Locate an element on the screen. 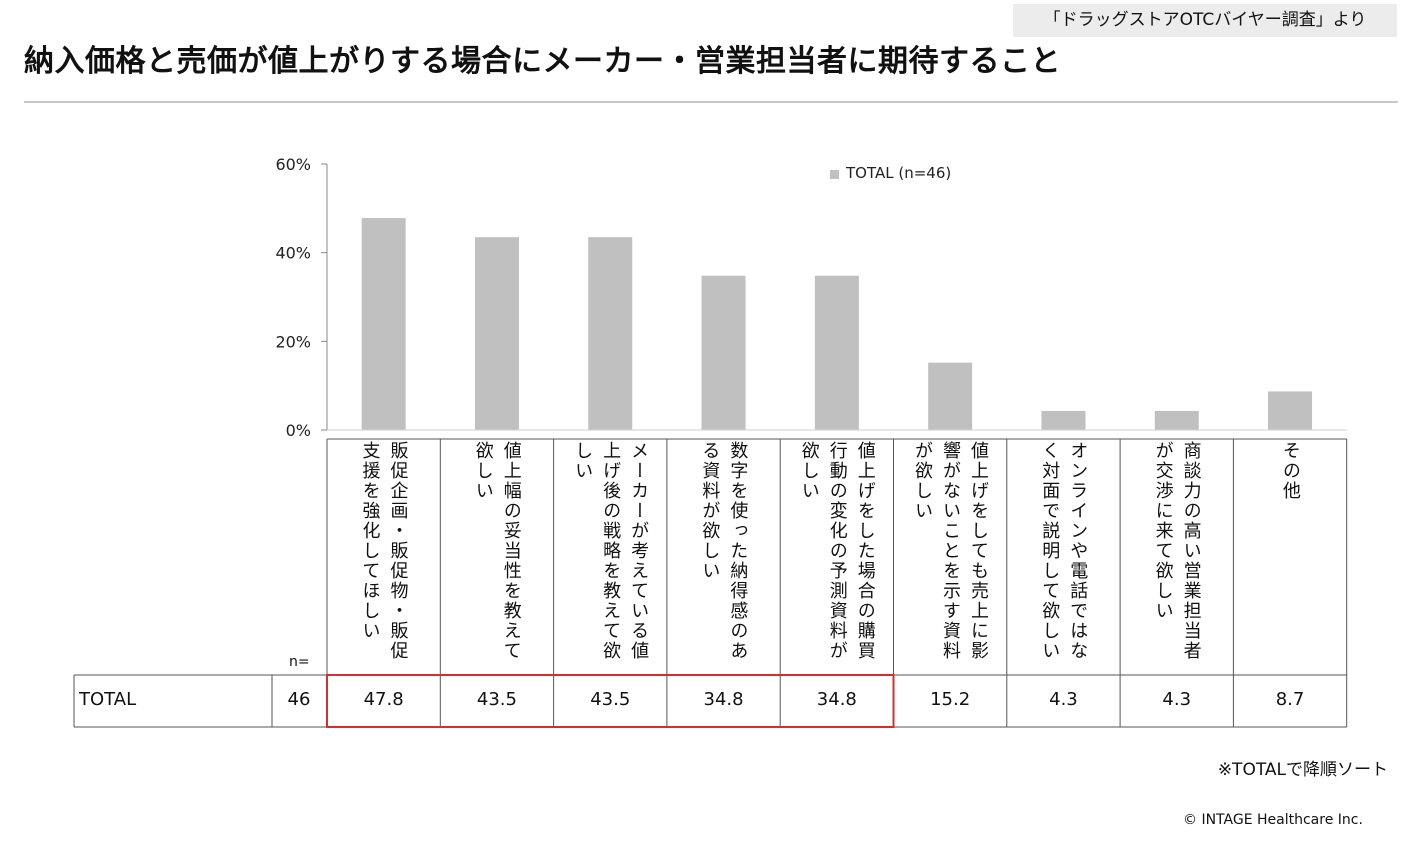  y-tick-label: 60% is located at coordinates (293, 164).